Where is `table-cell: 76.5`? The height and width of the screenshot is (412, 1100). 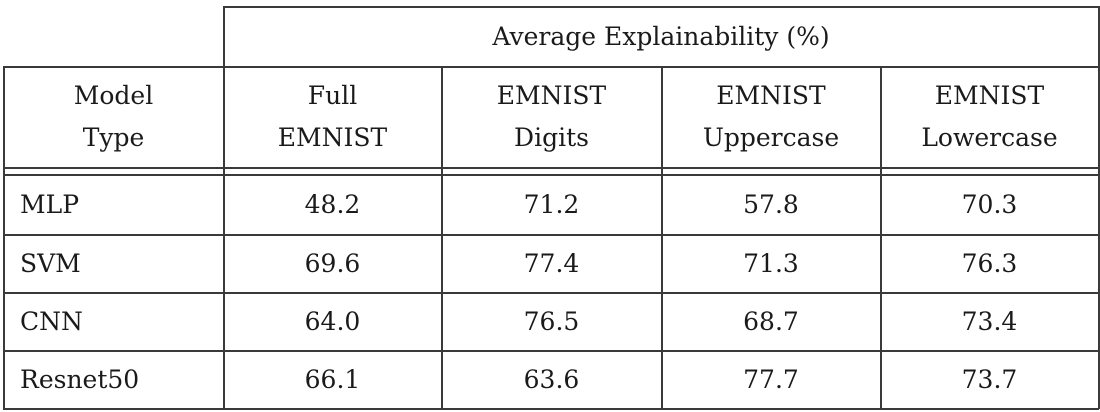
table-cell: 76.5 is located at coordinates (551, 321).